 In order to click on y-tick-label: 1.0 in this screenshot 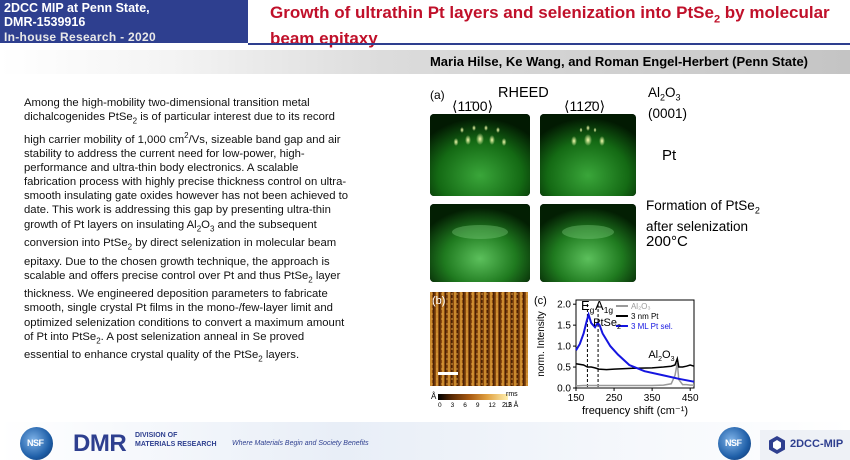, I will do `click(564, 347)`.